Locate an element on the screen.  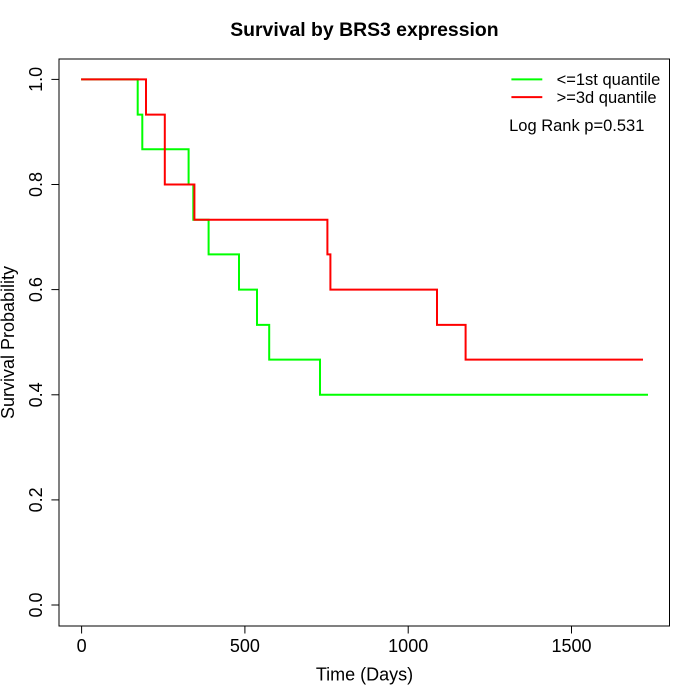
svg-text: >=3d quantile is located at coordinates (607, 98).